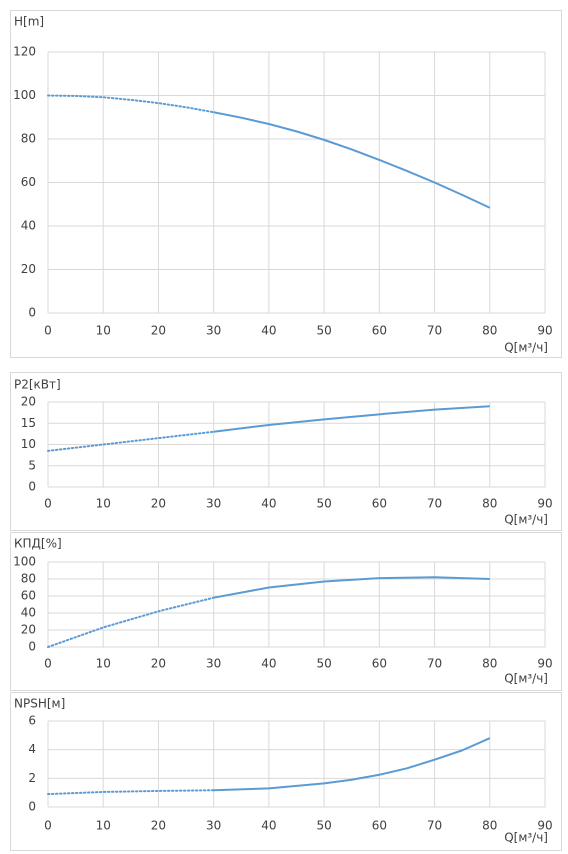 The height and width of the screenshot is (854, 568). Describe the element at coordinates (32, 465) in the screenshot. I see `y-tick-label: 5` at that location.